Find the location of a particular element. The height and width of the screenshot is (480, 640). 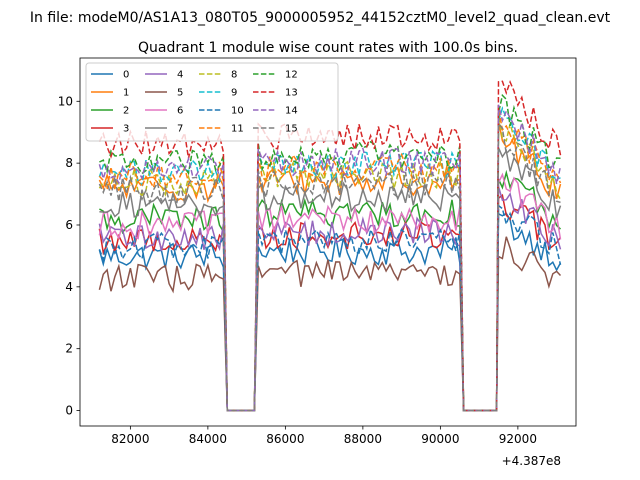

y-tick-label: 2 is located at coordinates (69, 349).